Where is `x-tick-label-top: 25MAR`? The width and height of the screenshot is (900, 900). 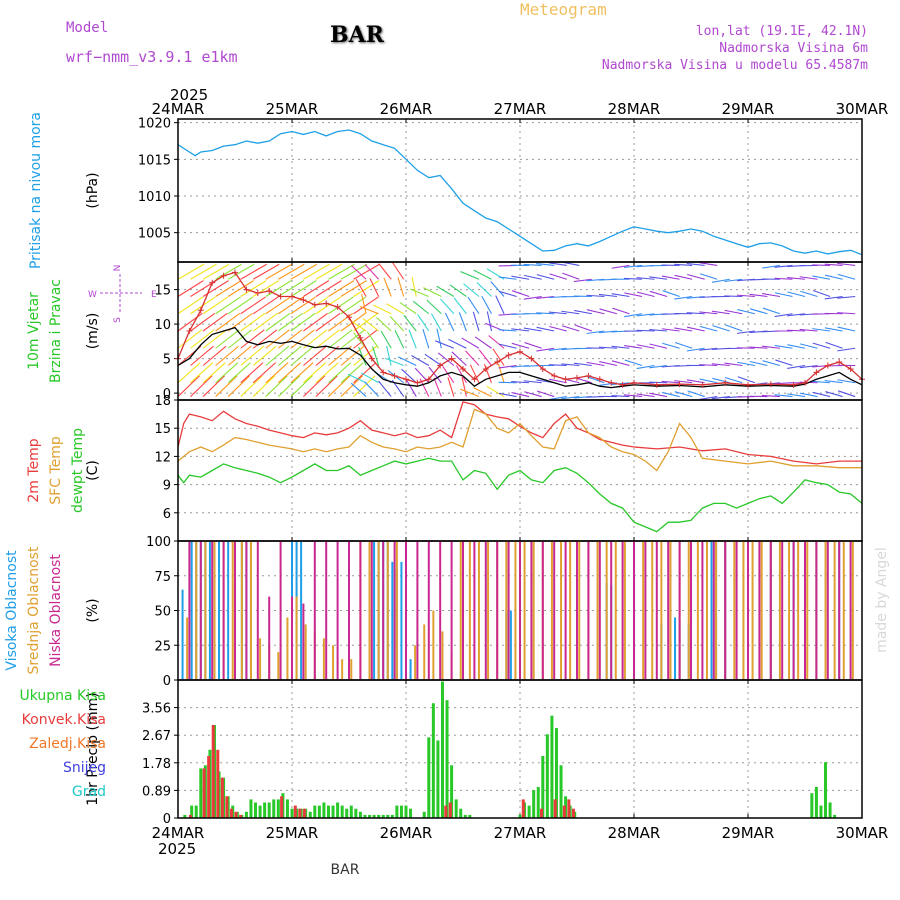
x-tick-label-top: 25MAR is located at coordinates (292, 109).